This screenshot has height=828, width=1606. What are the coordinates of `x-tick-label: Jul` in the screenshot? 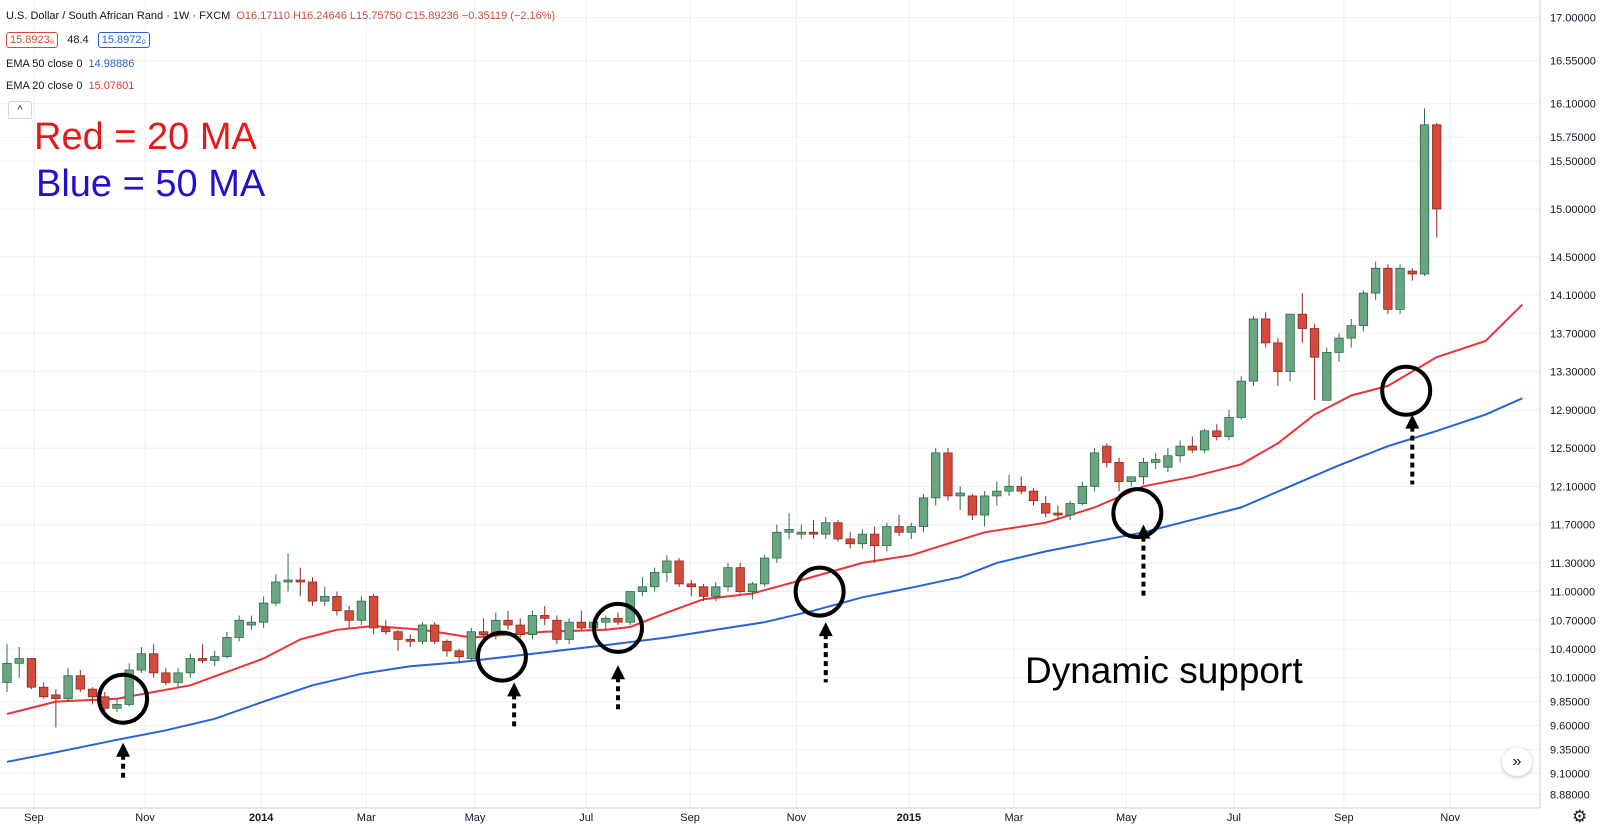 It's located at (1234, 818).